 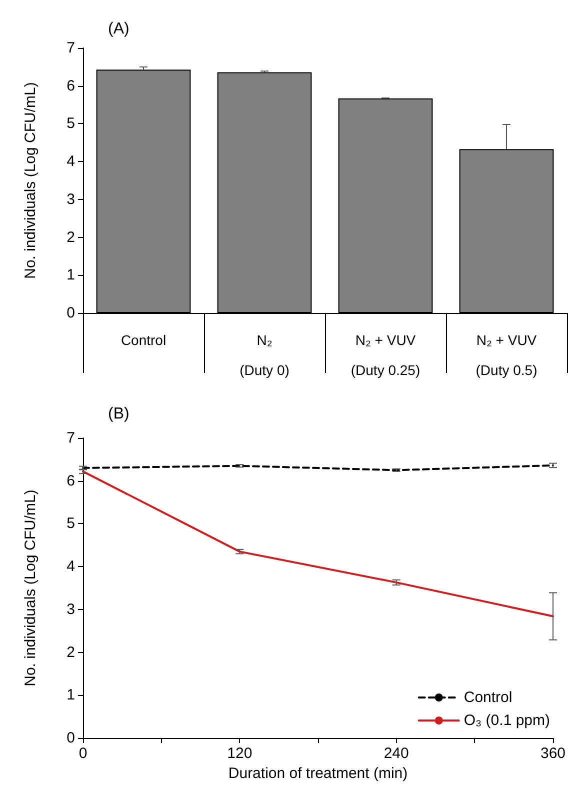 What do you see at coordinates (119, 29) in the screenshot?
I see `chart-title: (A)` at bounding box center [119, 29].